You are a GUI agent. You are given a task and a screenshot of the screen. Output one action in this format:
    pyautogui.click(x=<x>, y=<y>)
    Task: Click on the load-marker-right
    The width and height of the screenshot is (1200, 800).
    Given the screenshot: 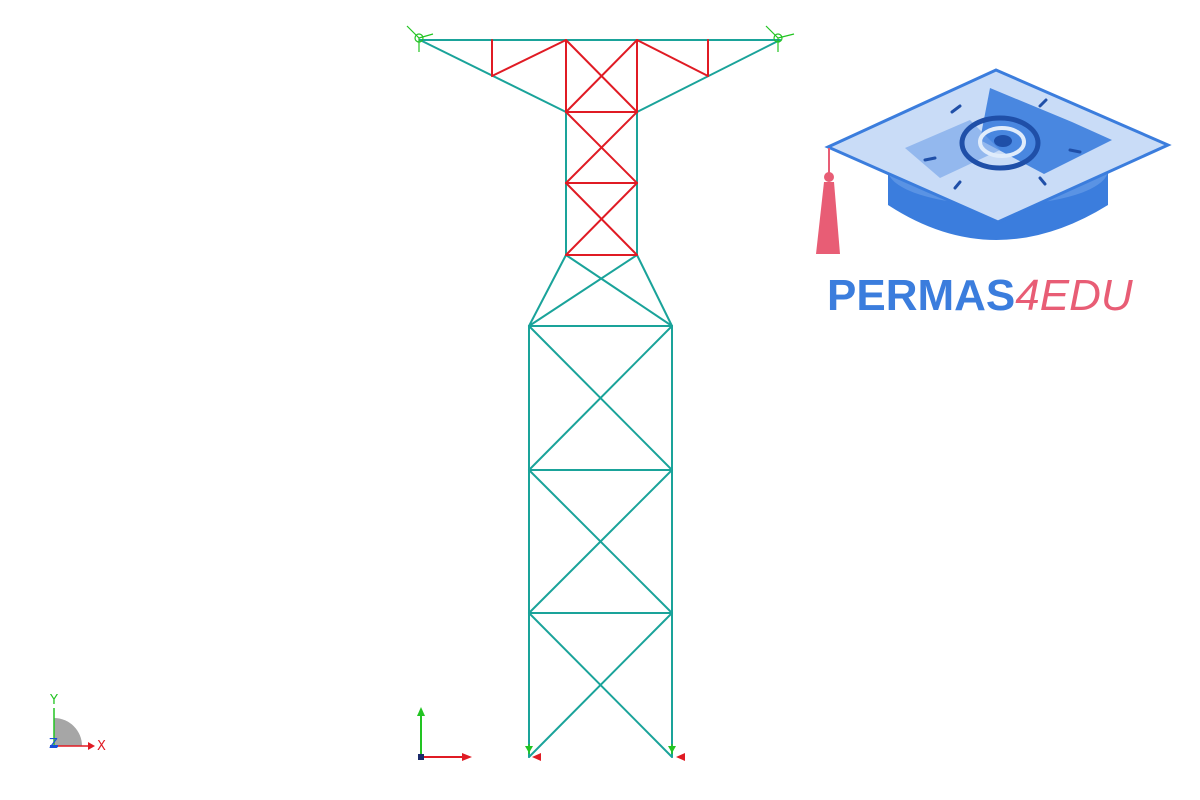 What is the action you would take?
    pyautogui.click(x=780, y=38)
    